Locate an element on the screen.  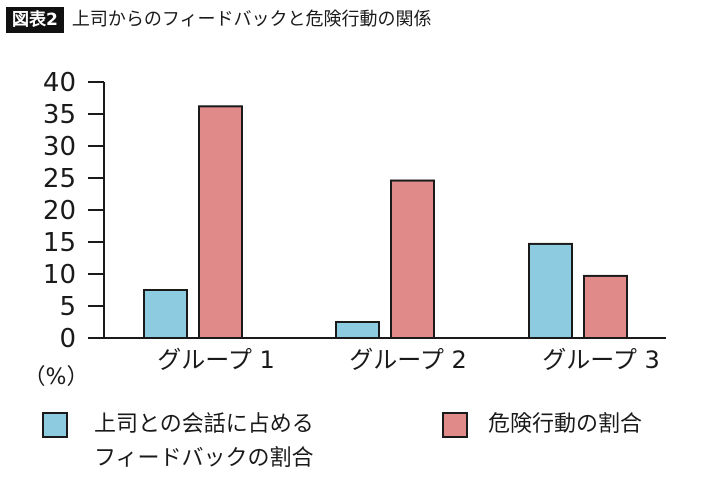
y-tick-label: 0 is located at coordinates (67, 339).